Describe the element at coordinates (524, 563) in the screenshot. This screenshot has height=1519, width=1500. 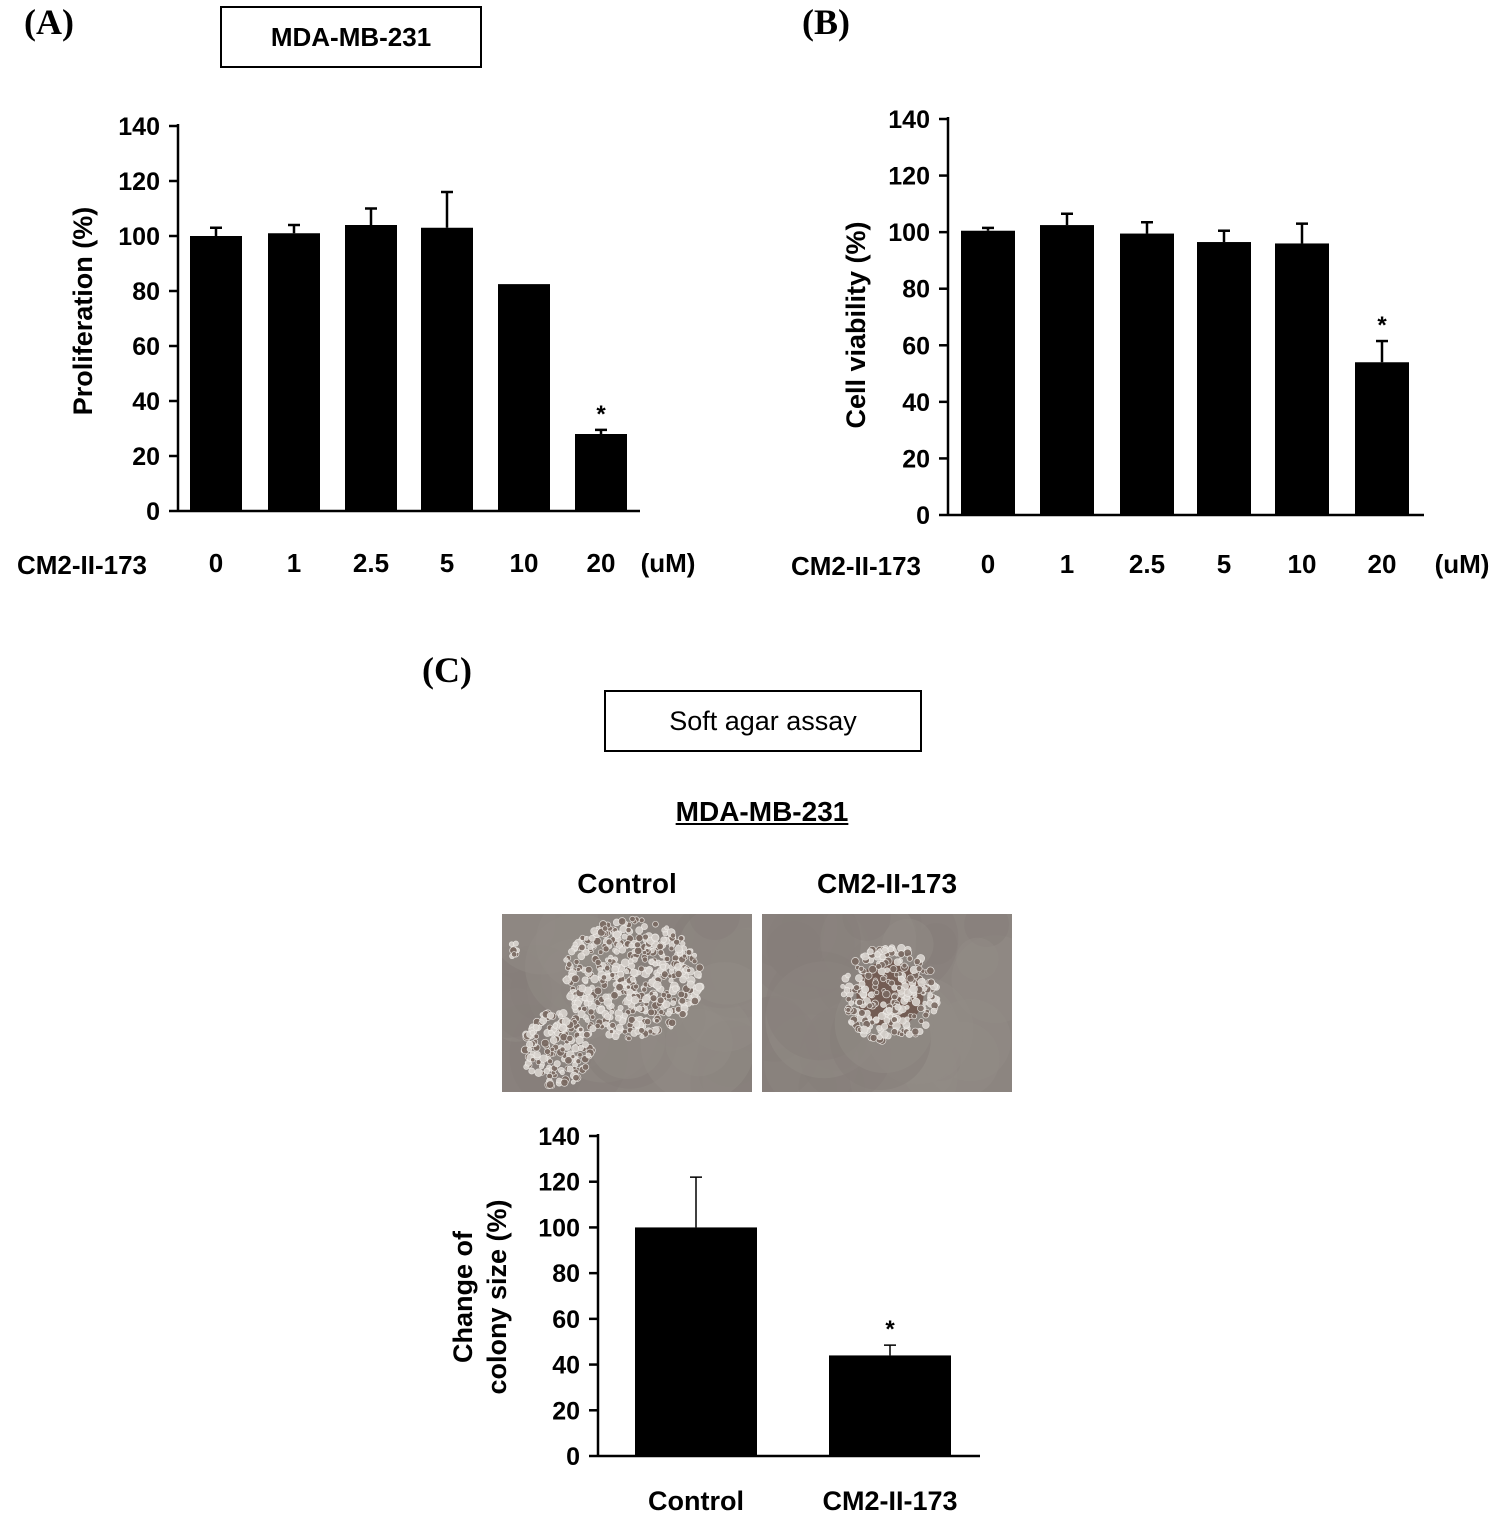
I see `chart-a-category-label: 10` at that location.